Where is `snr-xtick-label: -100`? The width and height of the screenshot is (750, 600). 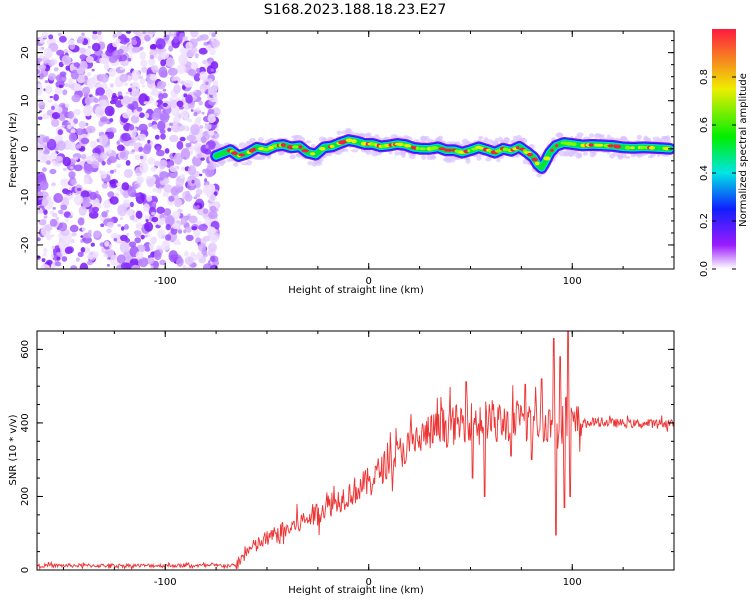 snr-xtick-label: -100 is located at coordinates (165, 582).